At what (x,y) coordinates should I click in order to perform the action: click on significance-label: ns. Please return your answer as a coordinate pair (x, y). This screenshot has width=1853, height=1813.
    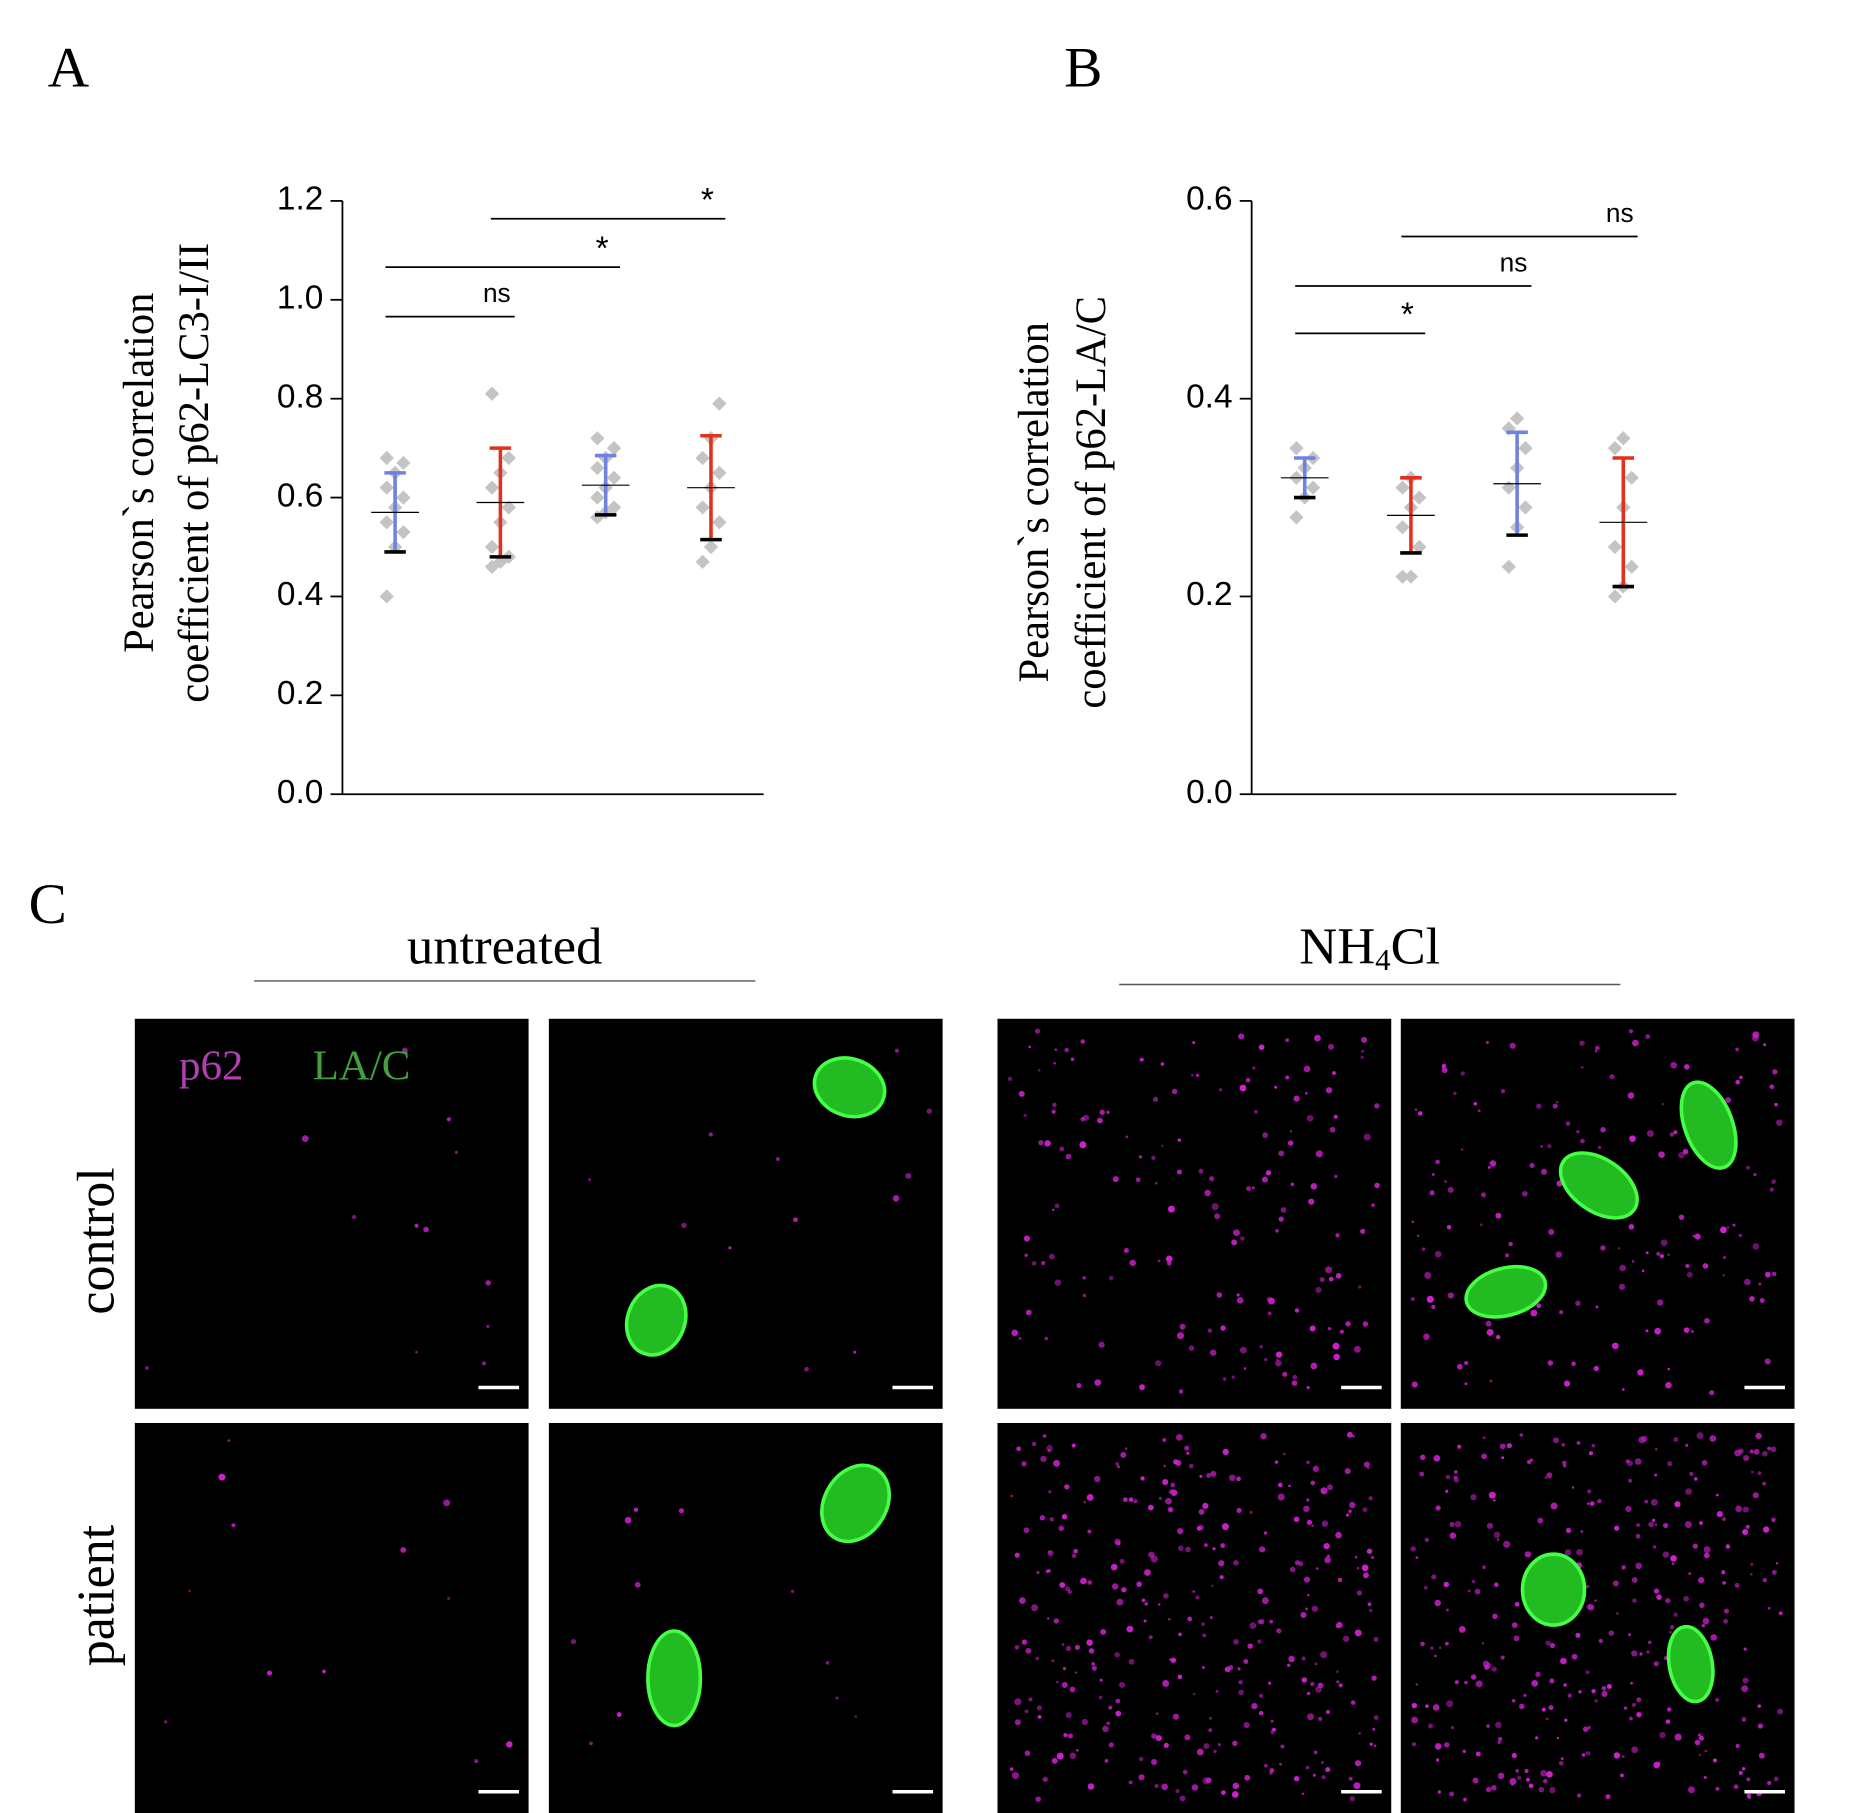
    Looking at the image, I should click on (1514, 263).